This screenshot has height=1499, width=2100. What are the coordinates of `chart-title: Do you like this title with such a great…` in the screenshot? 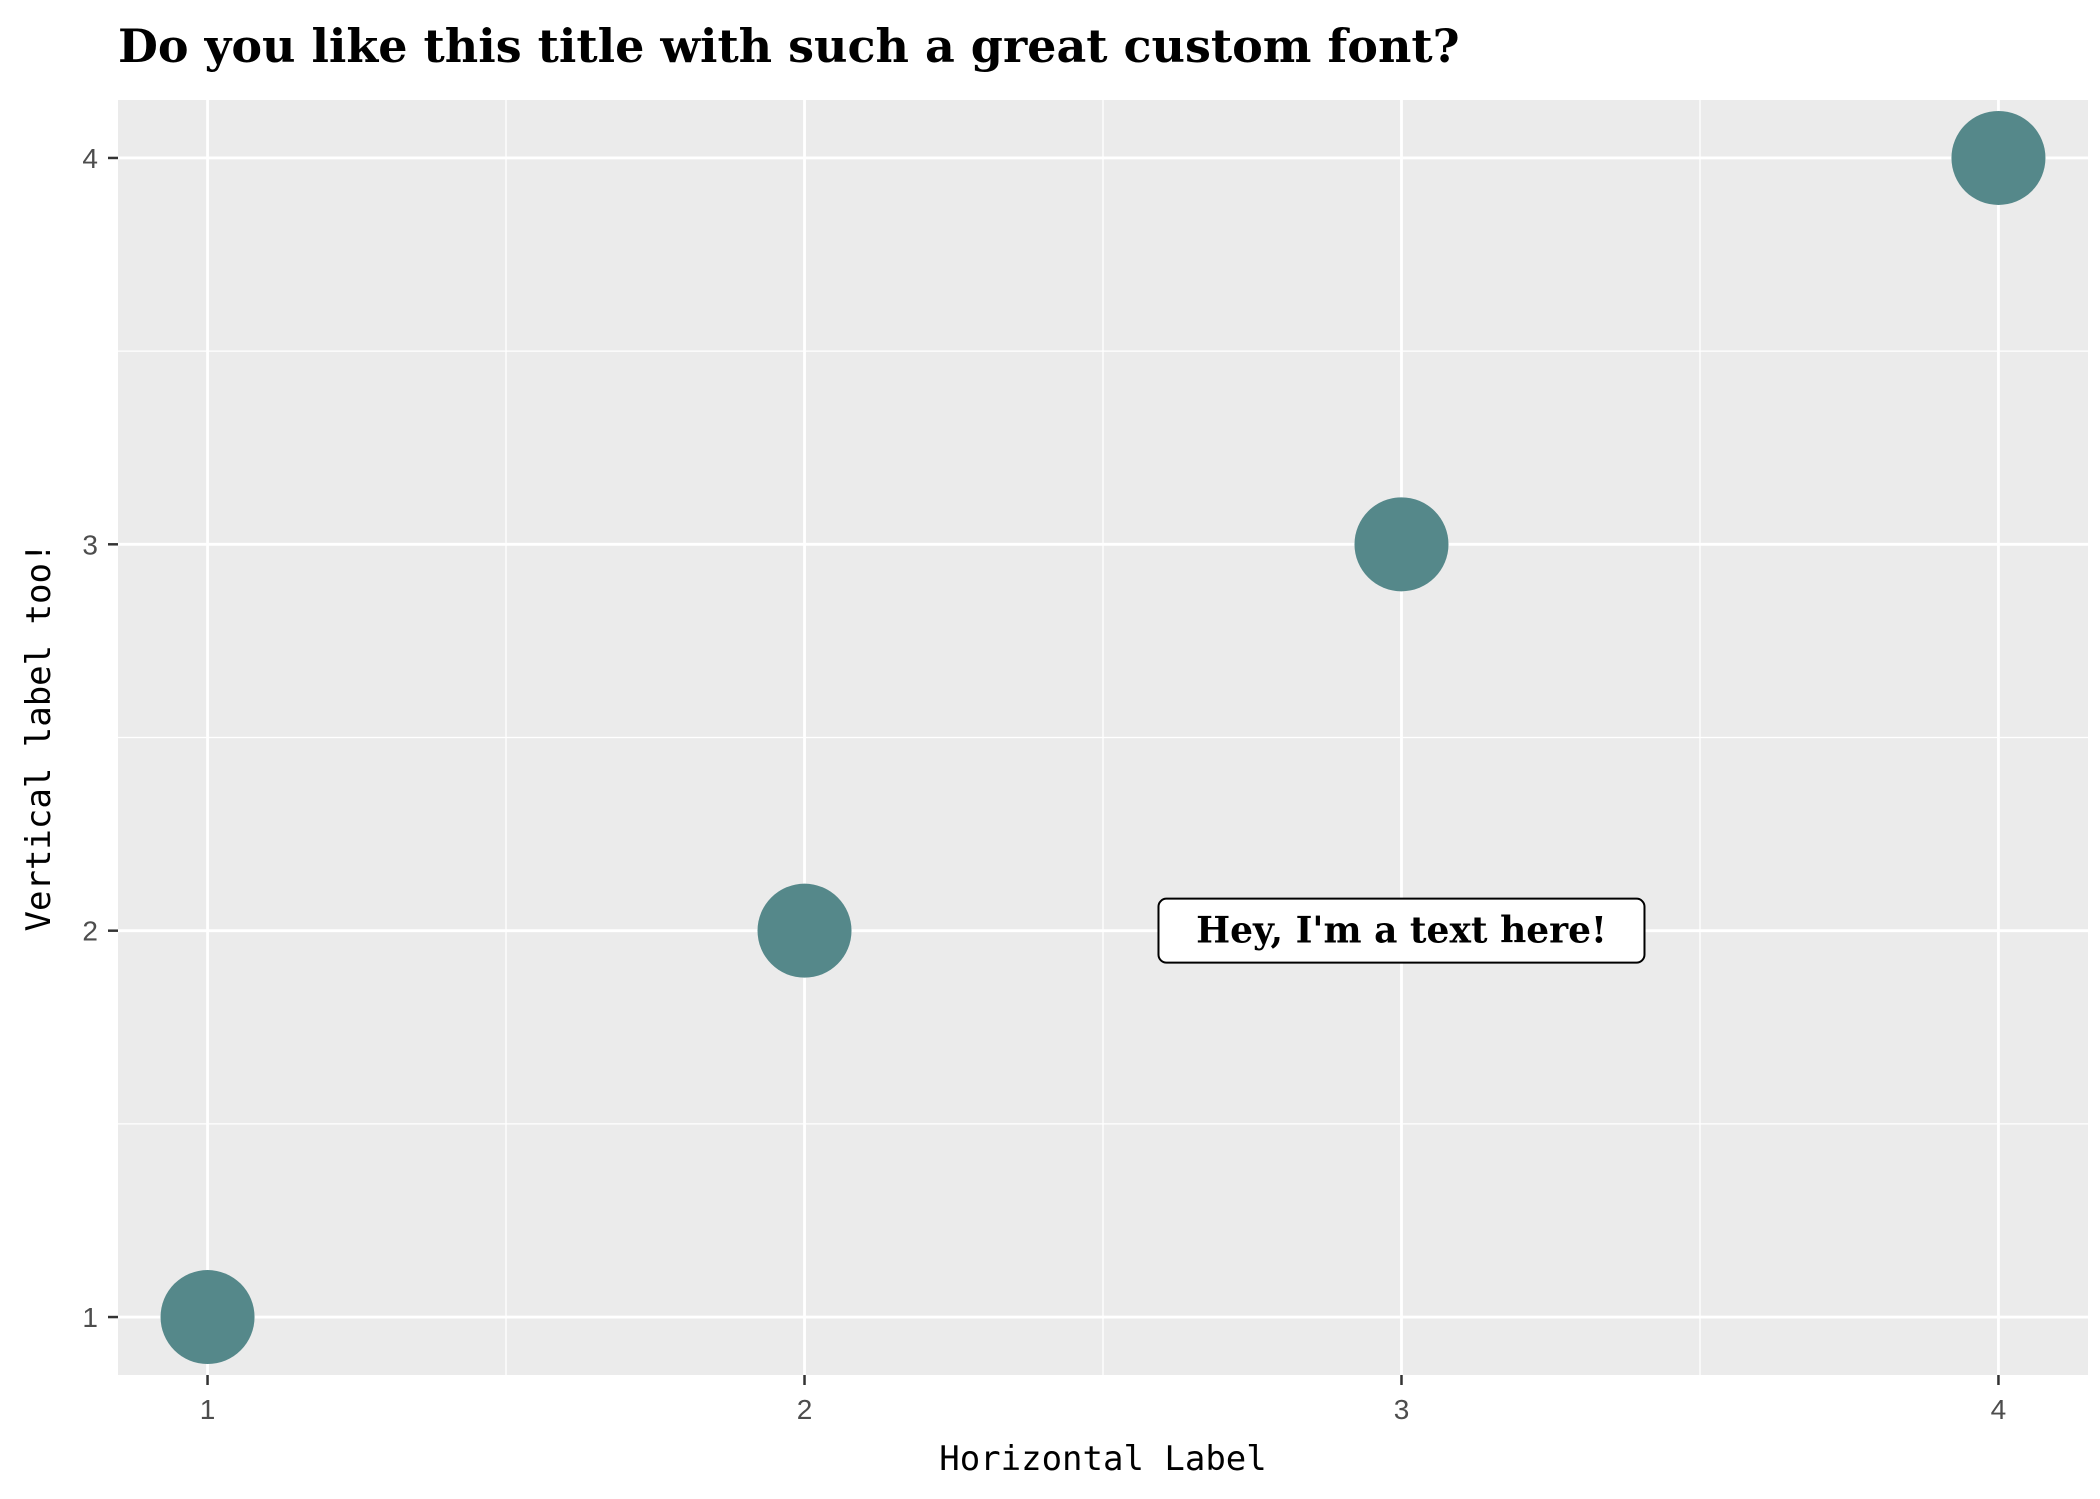 It's located at (789, 46).